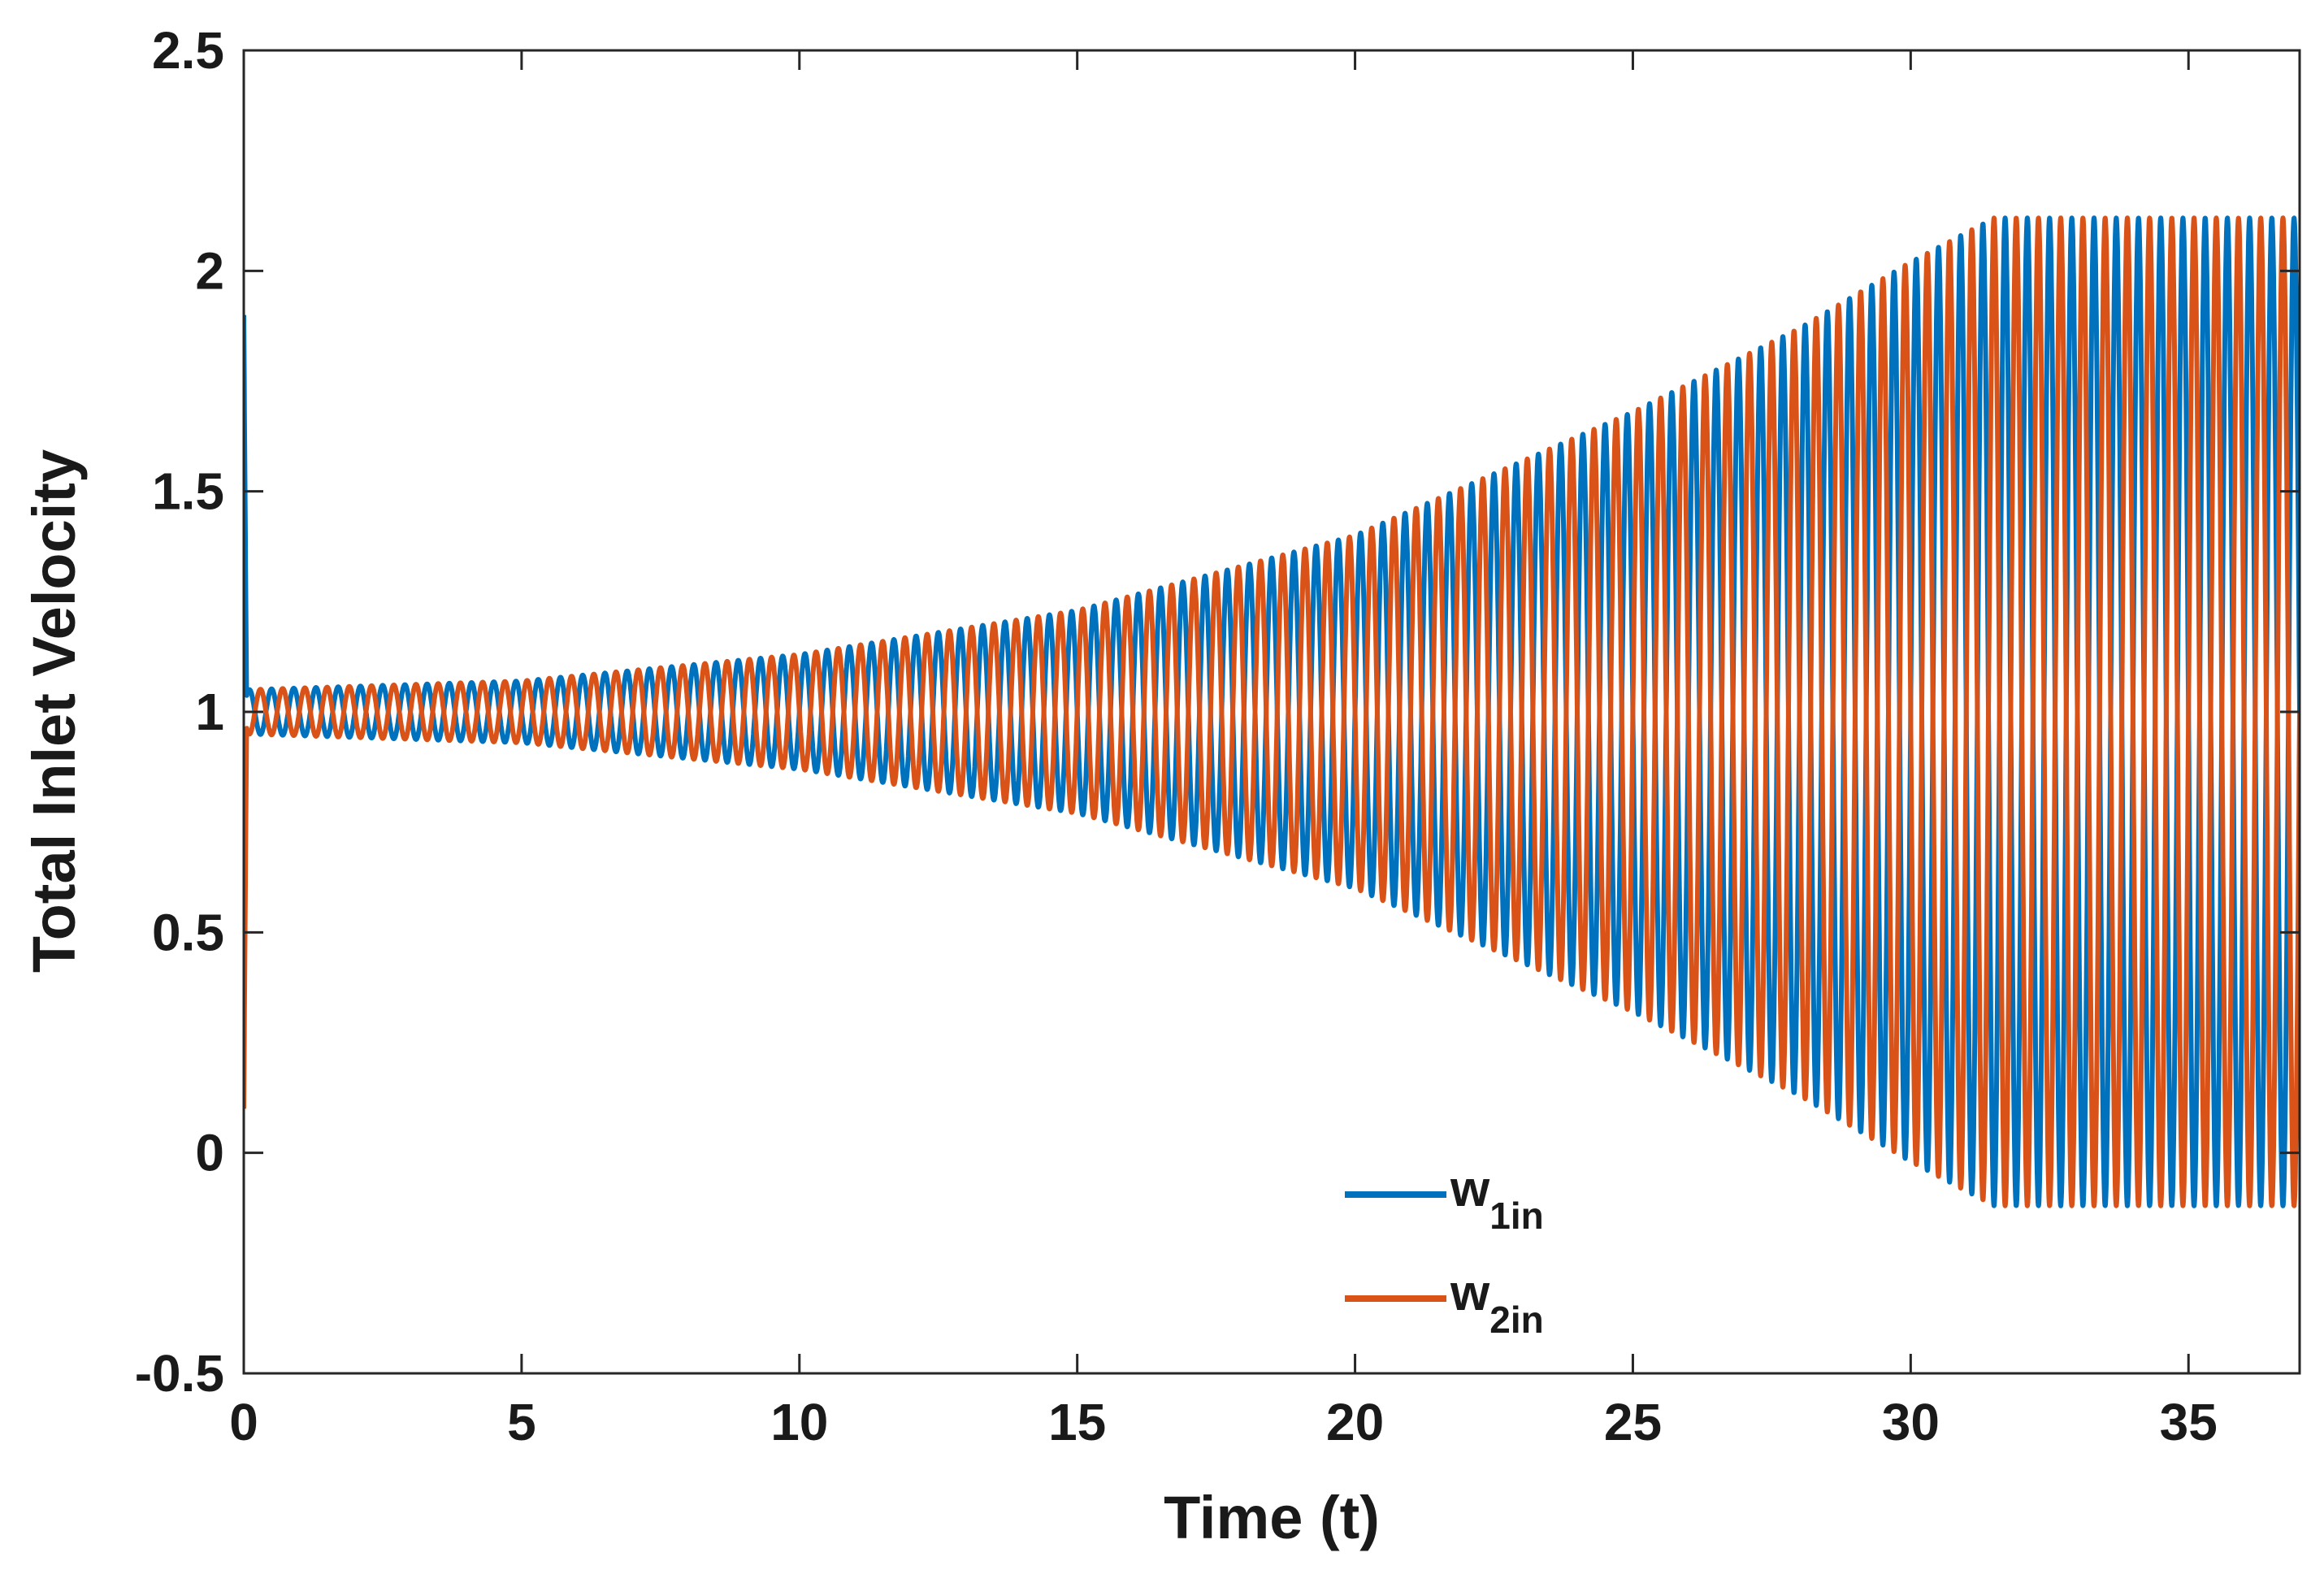 The image size is (2324, 1570). What do you see at coordinates (209, 1153) in the screenshot?
I see `y-tick-label: 0` at bounding box center [209, 1153].